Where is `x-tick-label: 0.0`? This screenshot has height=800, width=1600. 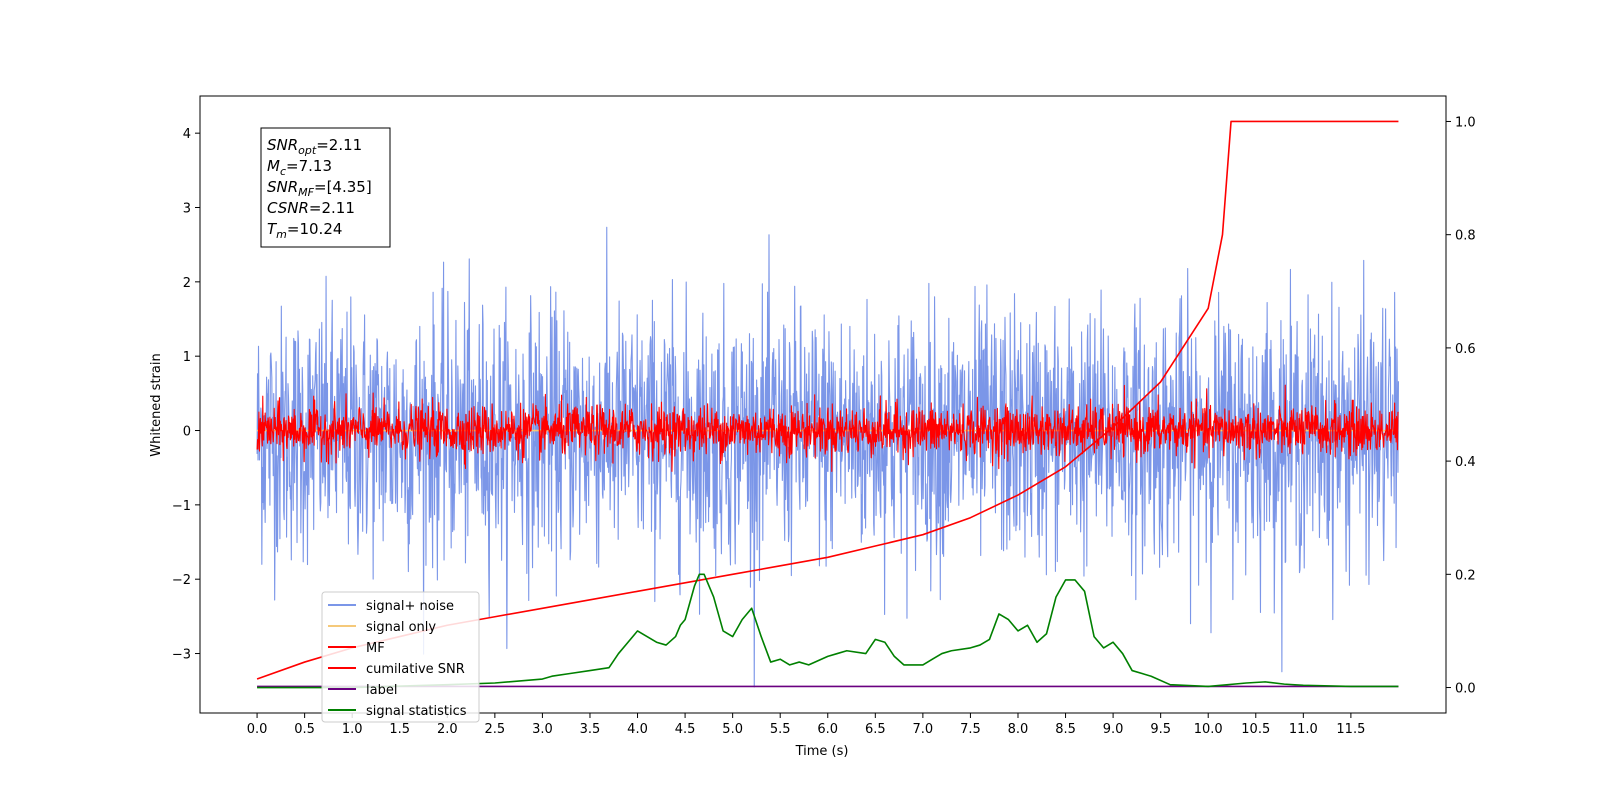 x-tick-label: 0.0 is located at coordinates (257, 729).